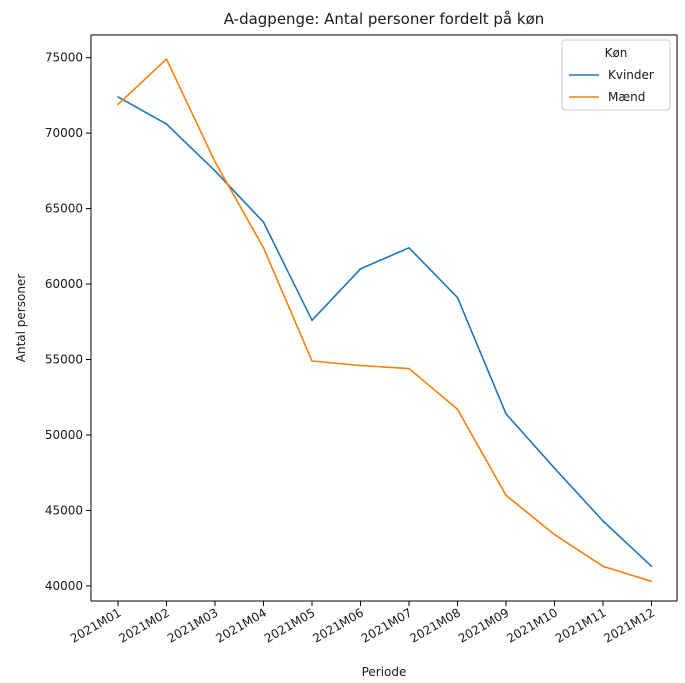 The width and height of the screenshot is (685, 683). Describe the element at coordinates (64, 510) in the screenshot. I see `y-tick-label: 45000` at that location.